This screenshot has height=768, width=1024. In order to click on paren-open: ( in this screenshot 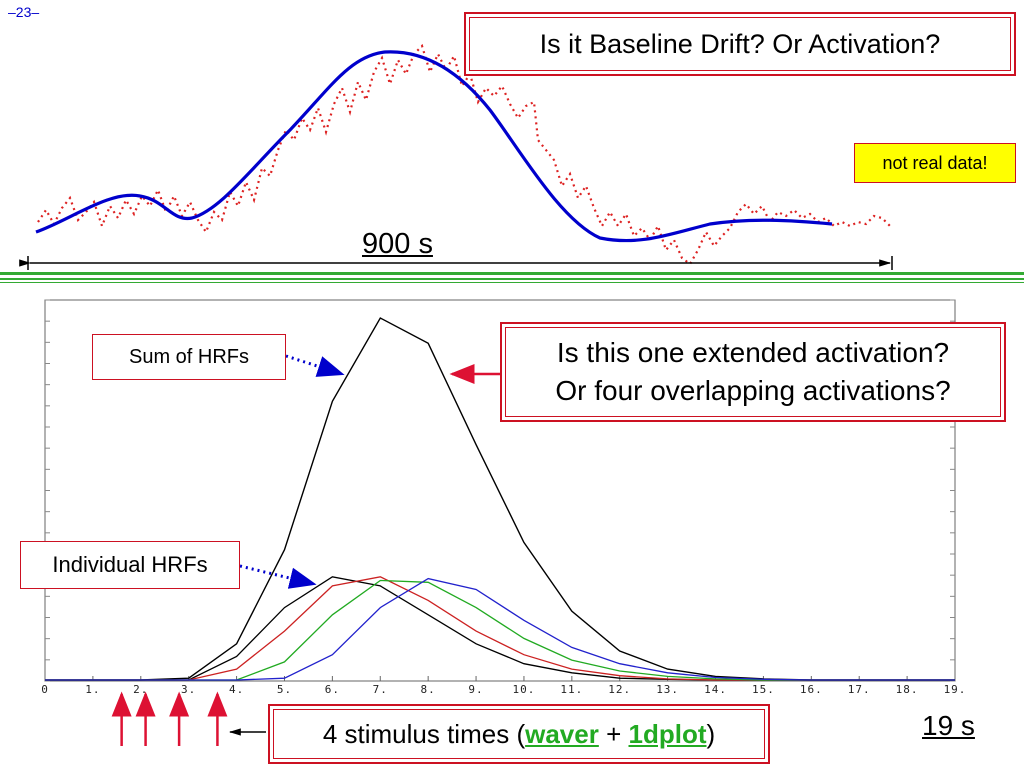, I will do `click(521, 733)`.